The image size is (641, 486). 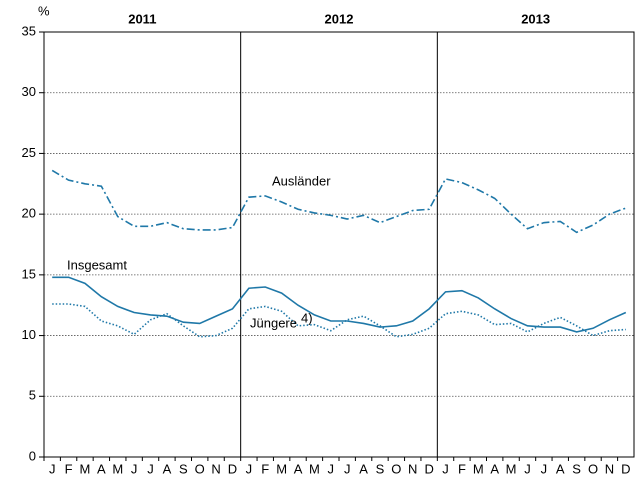 What do you see at coordinates (29, 334) in the screenshot?
I see `y-tick-label: 10` at bounding box center [29, 334].